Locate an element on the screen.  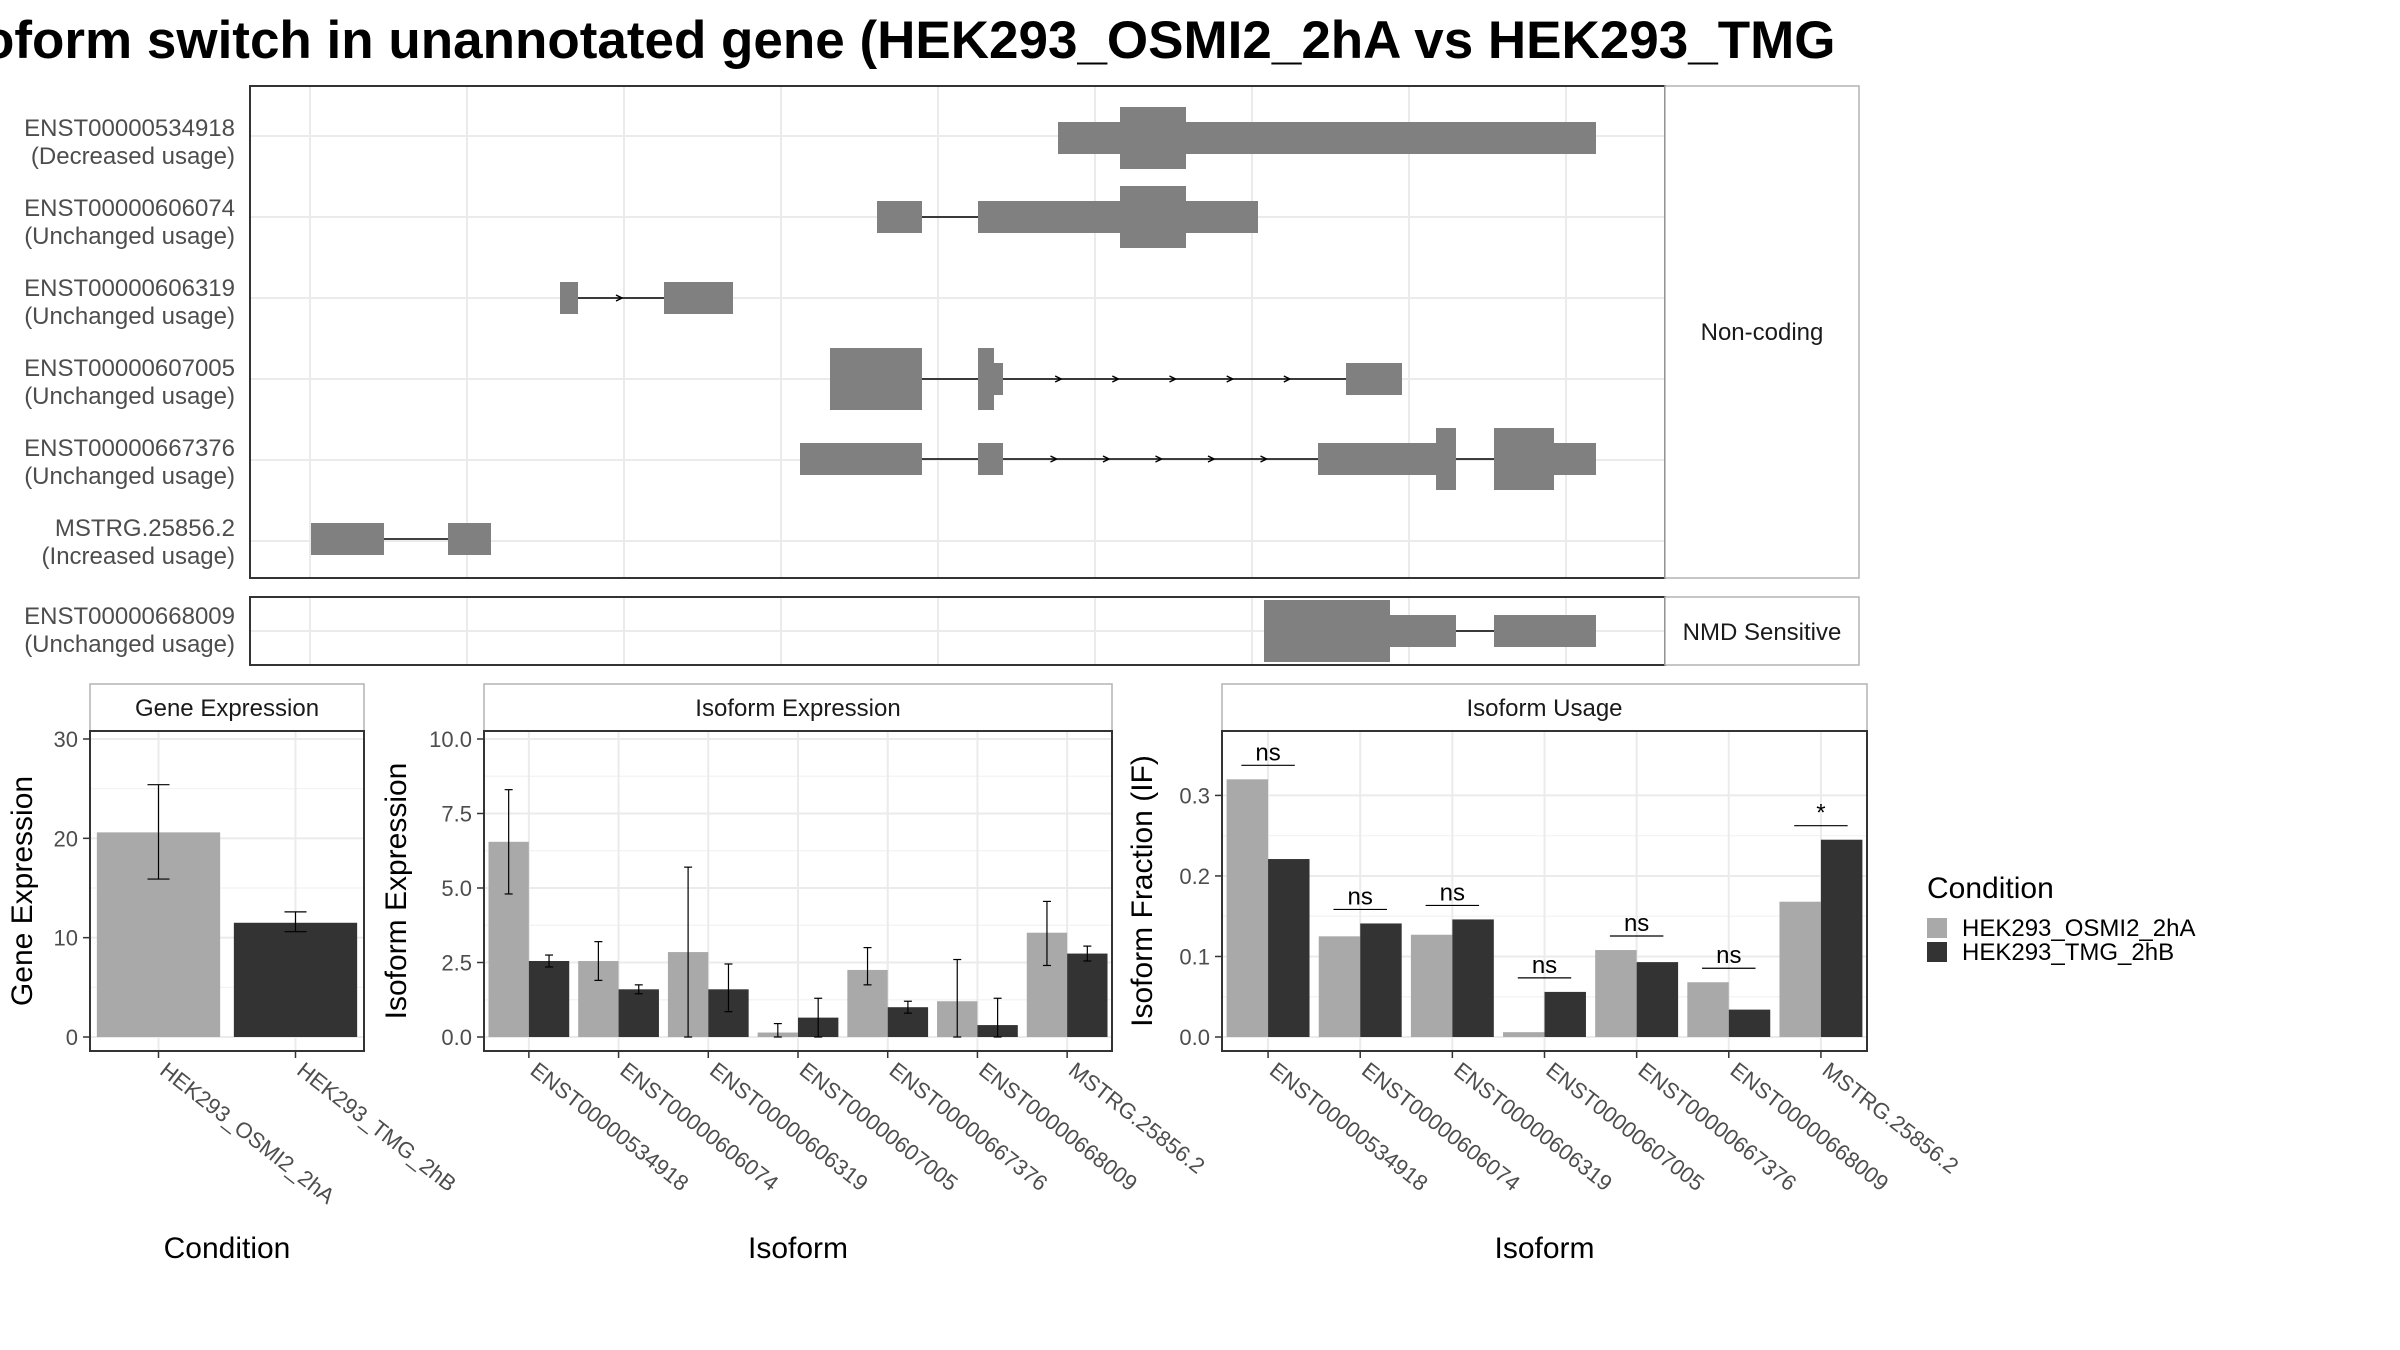
legend-label-cond1: HEK293_OSMI2_2hA is located at coordinates (2078, 928).